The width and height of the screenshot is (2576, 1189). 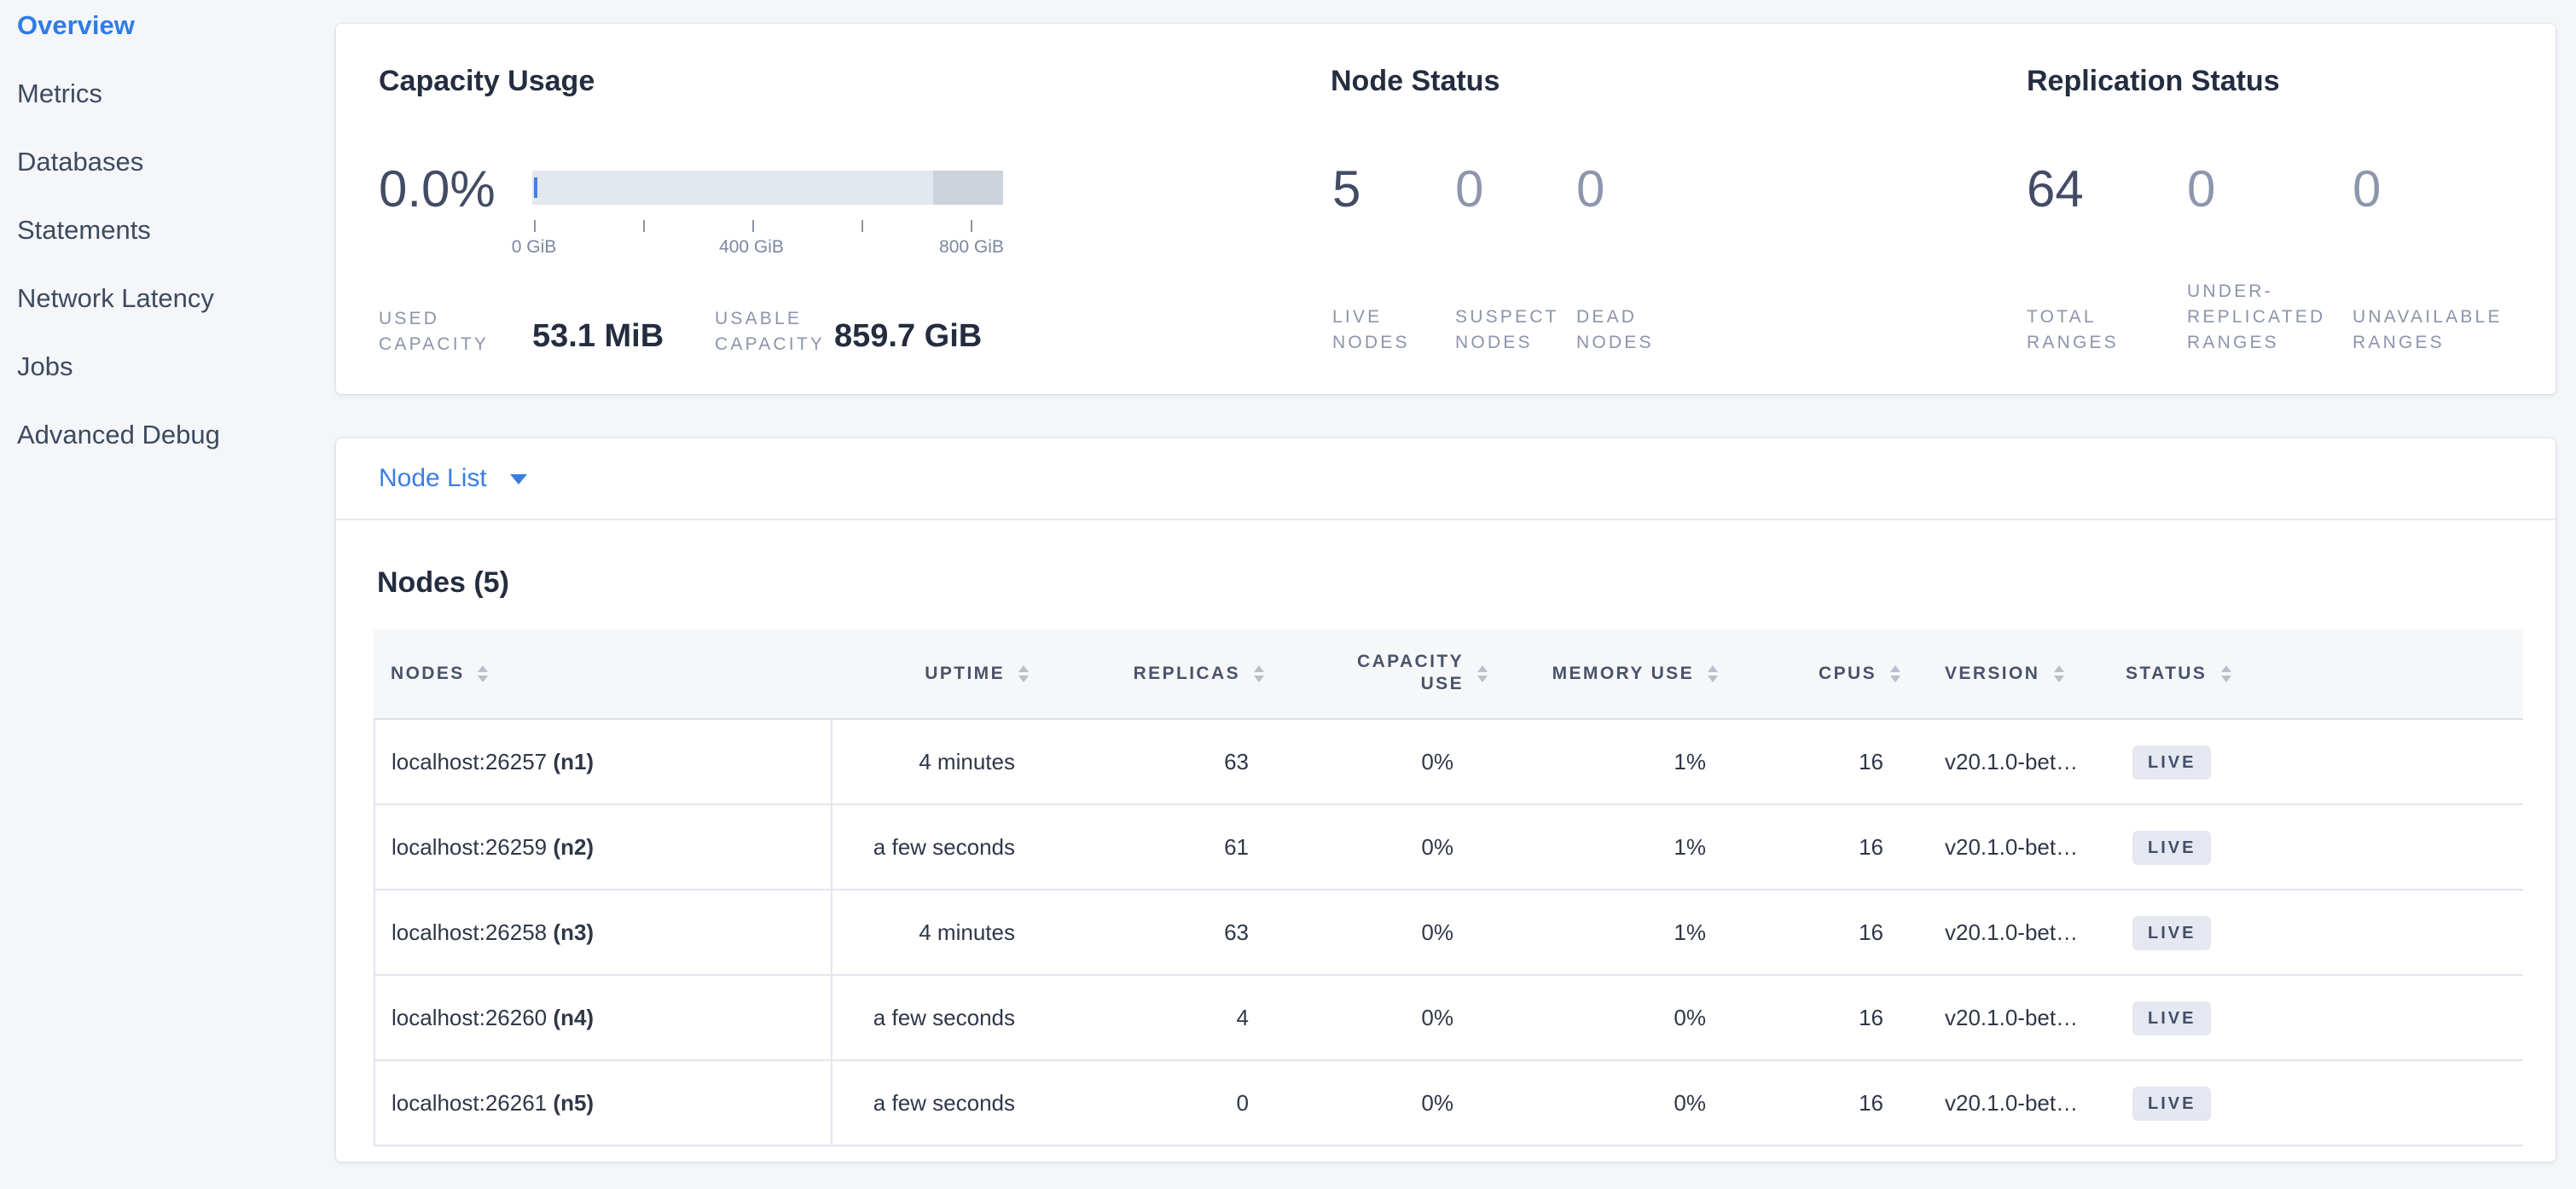 What do you see at coordinates (770, 332) in the screenshot?
I see `usable-capacity-label: USABLE CAPACITY` at bounding box center [770, 332].